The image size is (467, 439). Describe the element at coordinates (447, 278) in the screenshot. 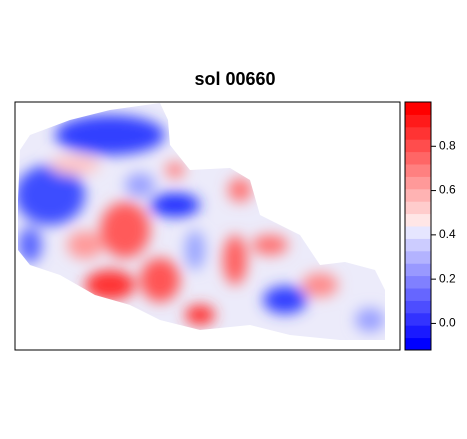

I see `colorbar-tick-label: 0.2` at that location.